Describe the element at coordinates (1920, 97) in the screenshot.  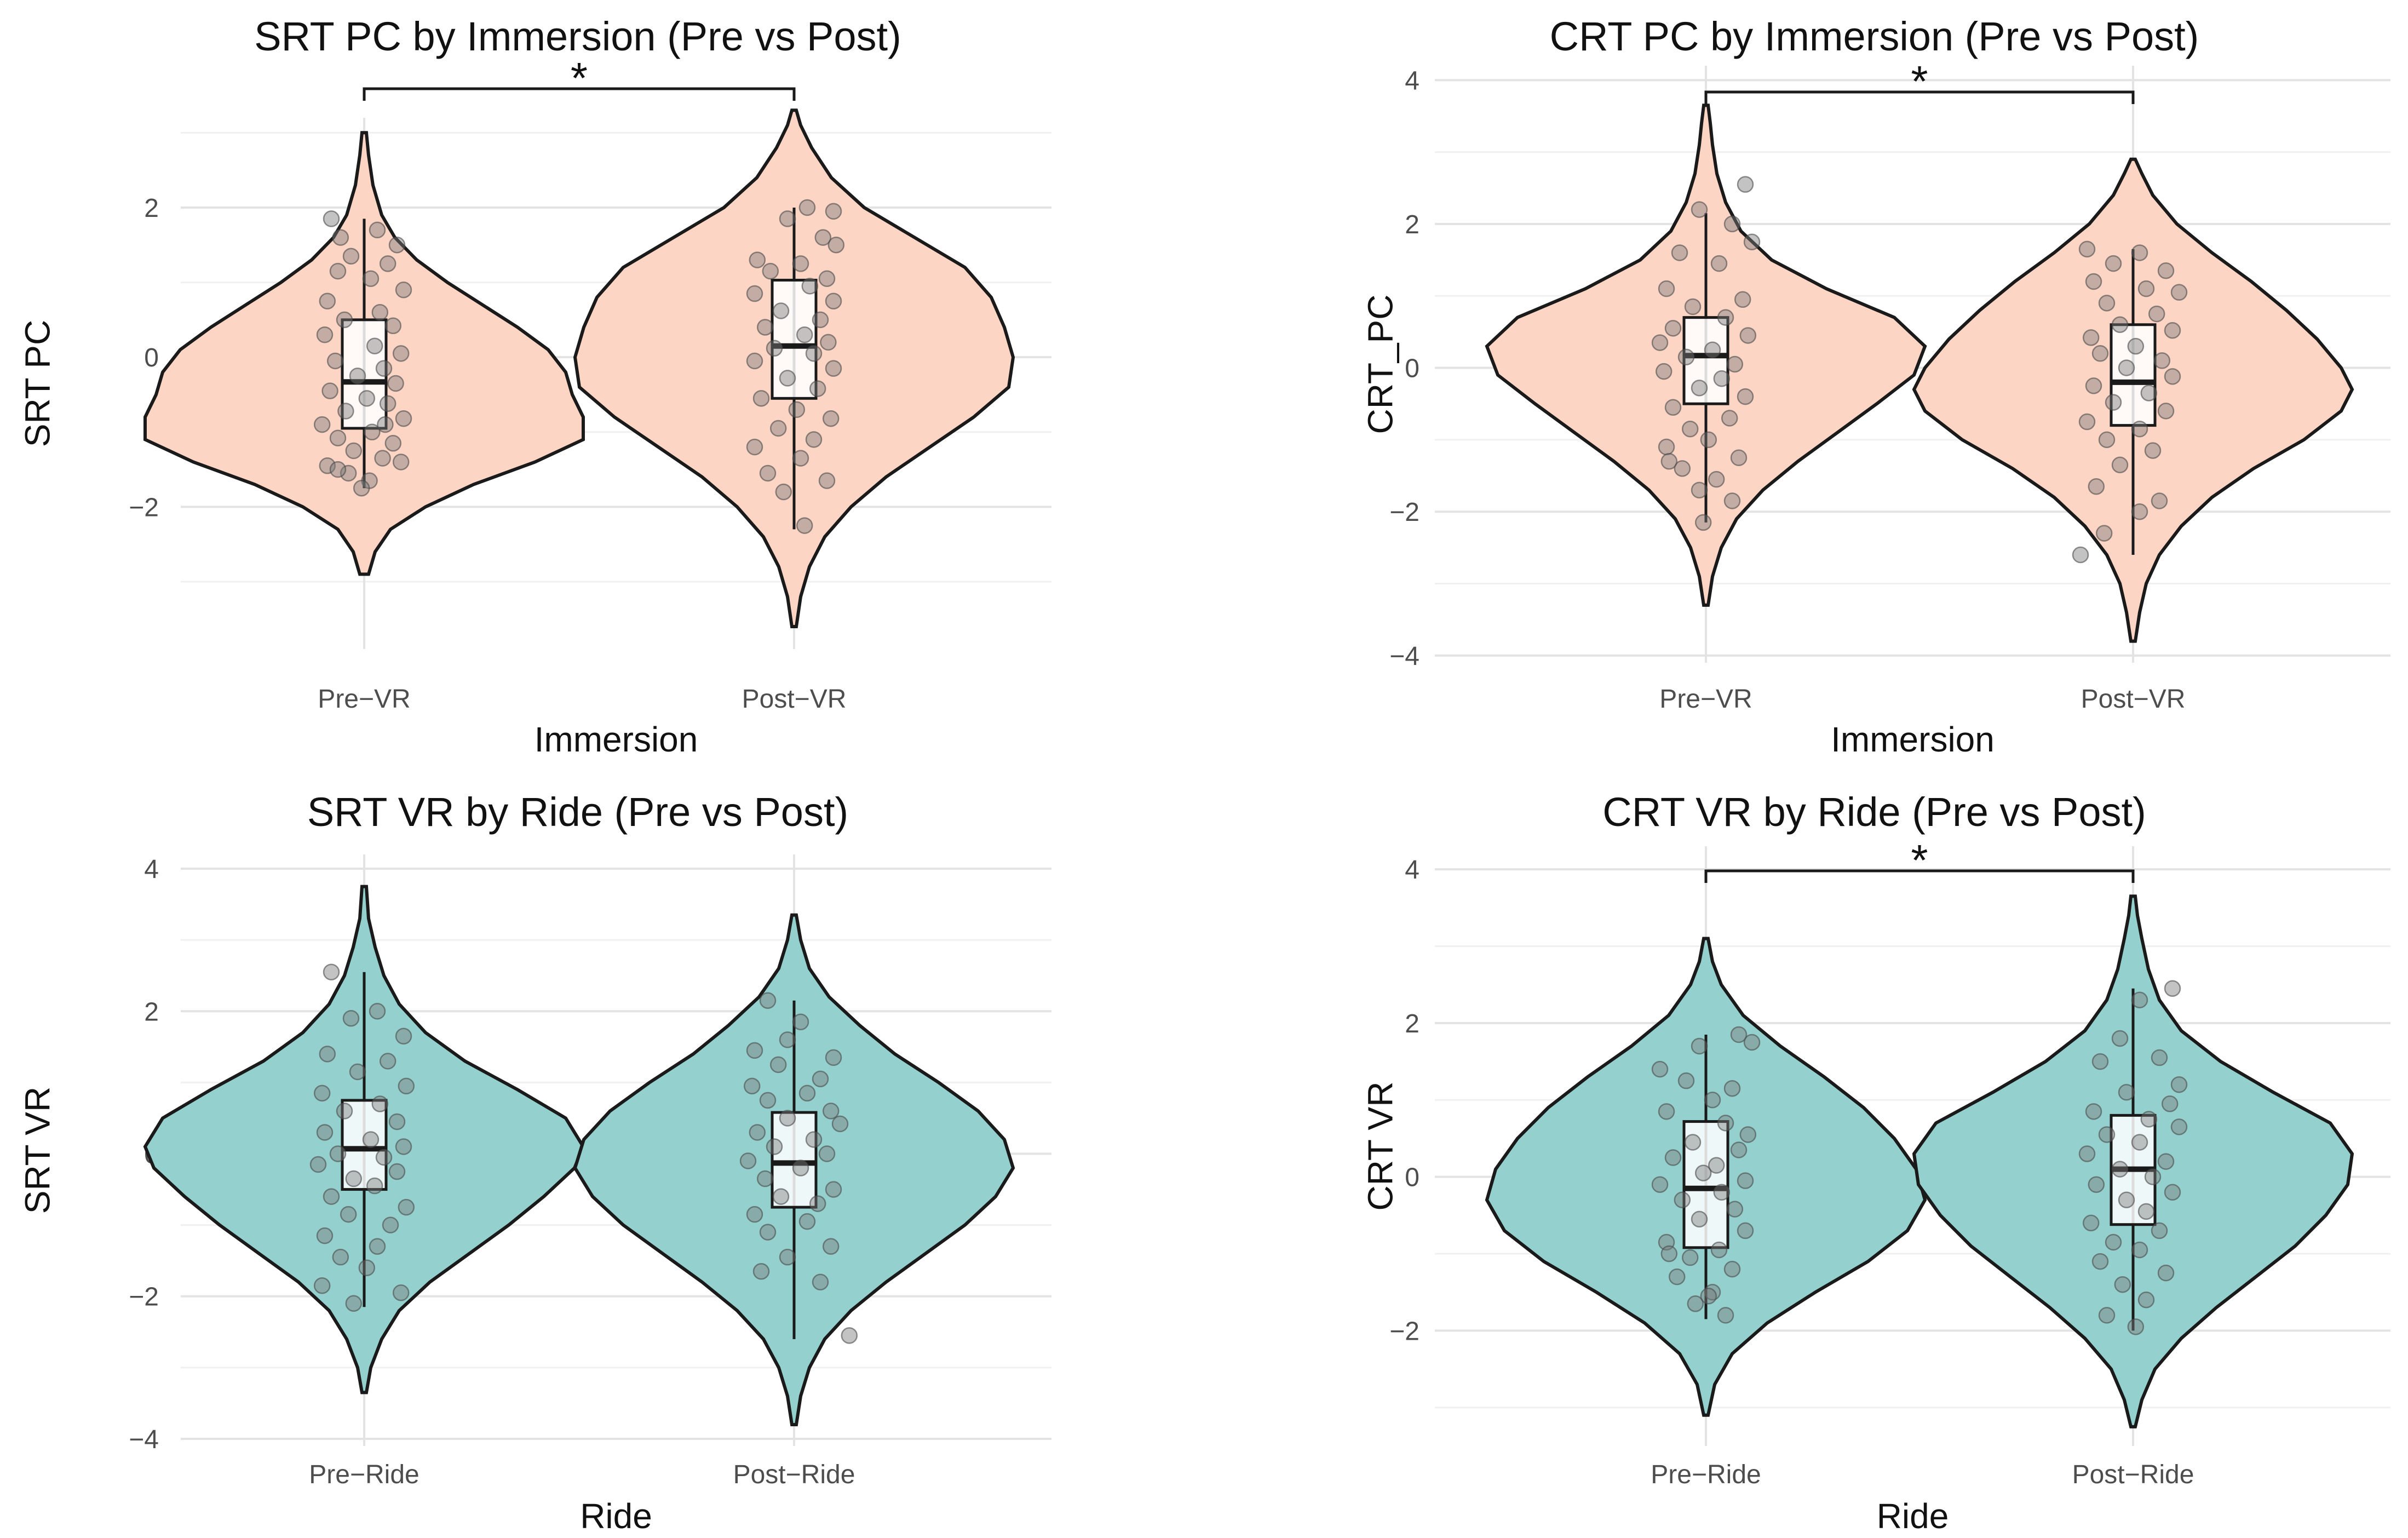
I see `bracket-line` at that location.